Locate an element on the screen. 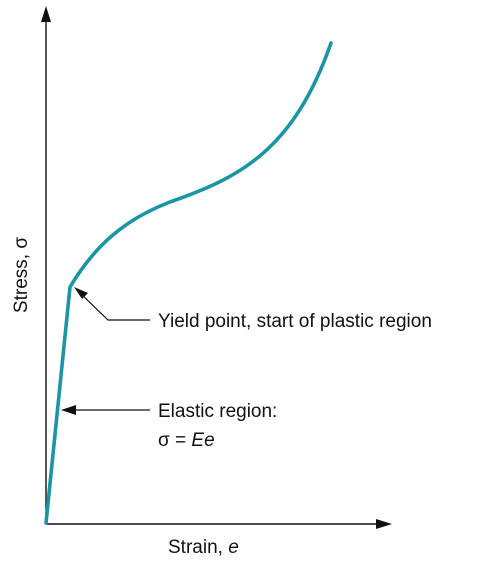 The image size is (485, 561). y-axis-arrowhead is located at coordinates (46, 14).